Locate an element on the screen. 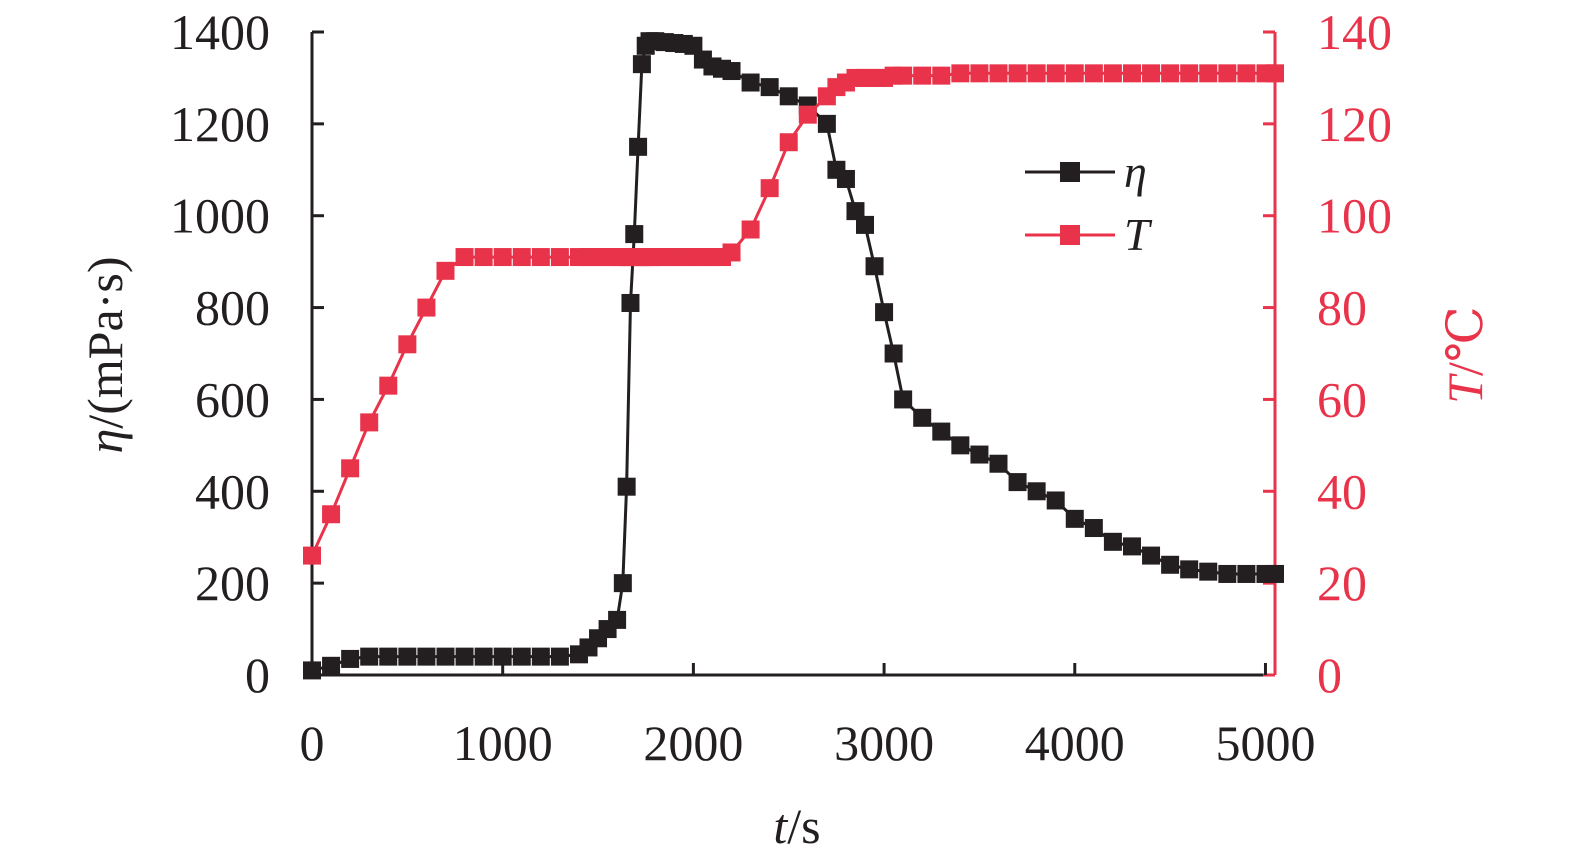 The height and width of the screenshot is (864, 1575). x-tick-label: 0 is located at coordinates (312, 743).